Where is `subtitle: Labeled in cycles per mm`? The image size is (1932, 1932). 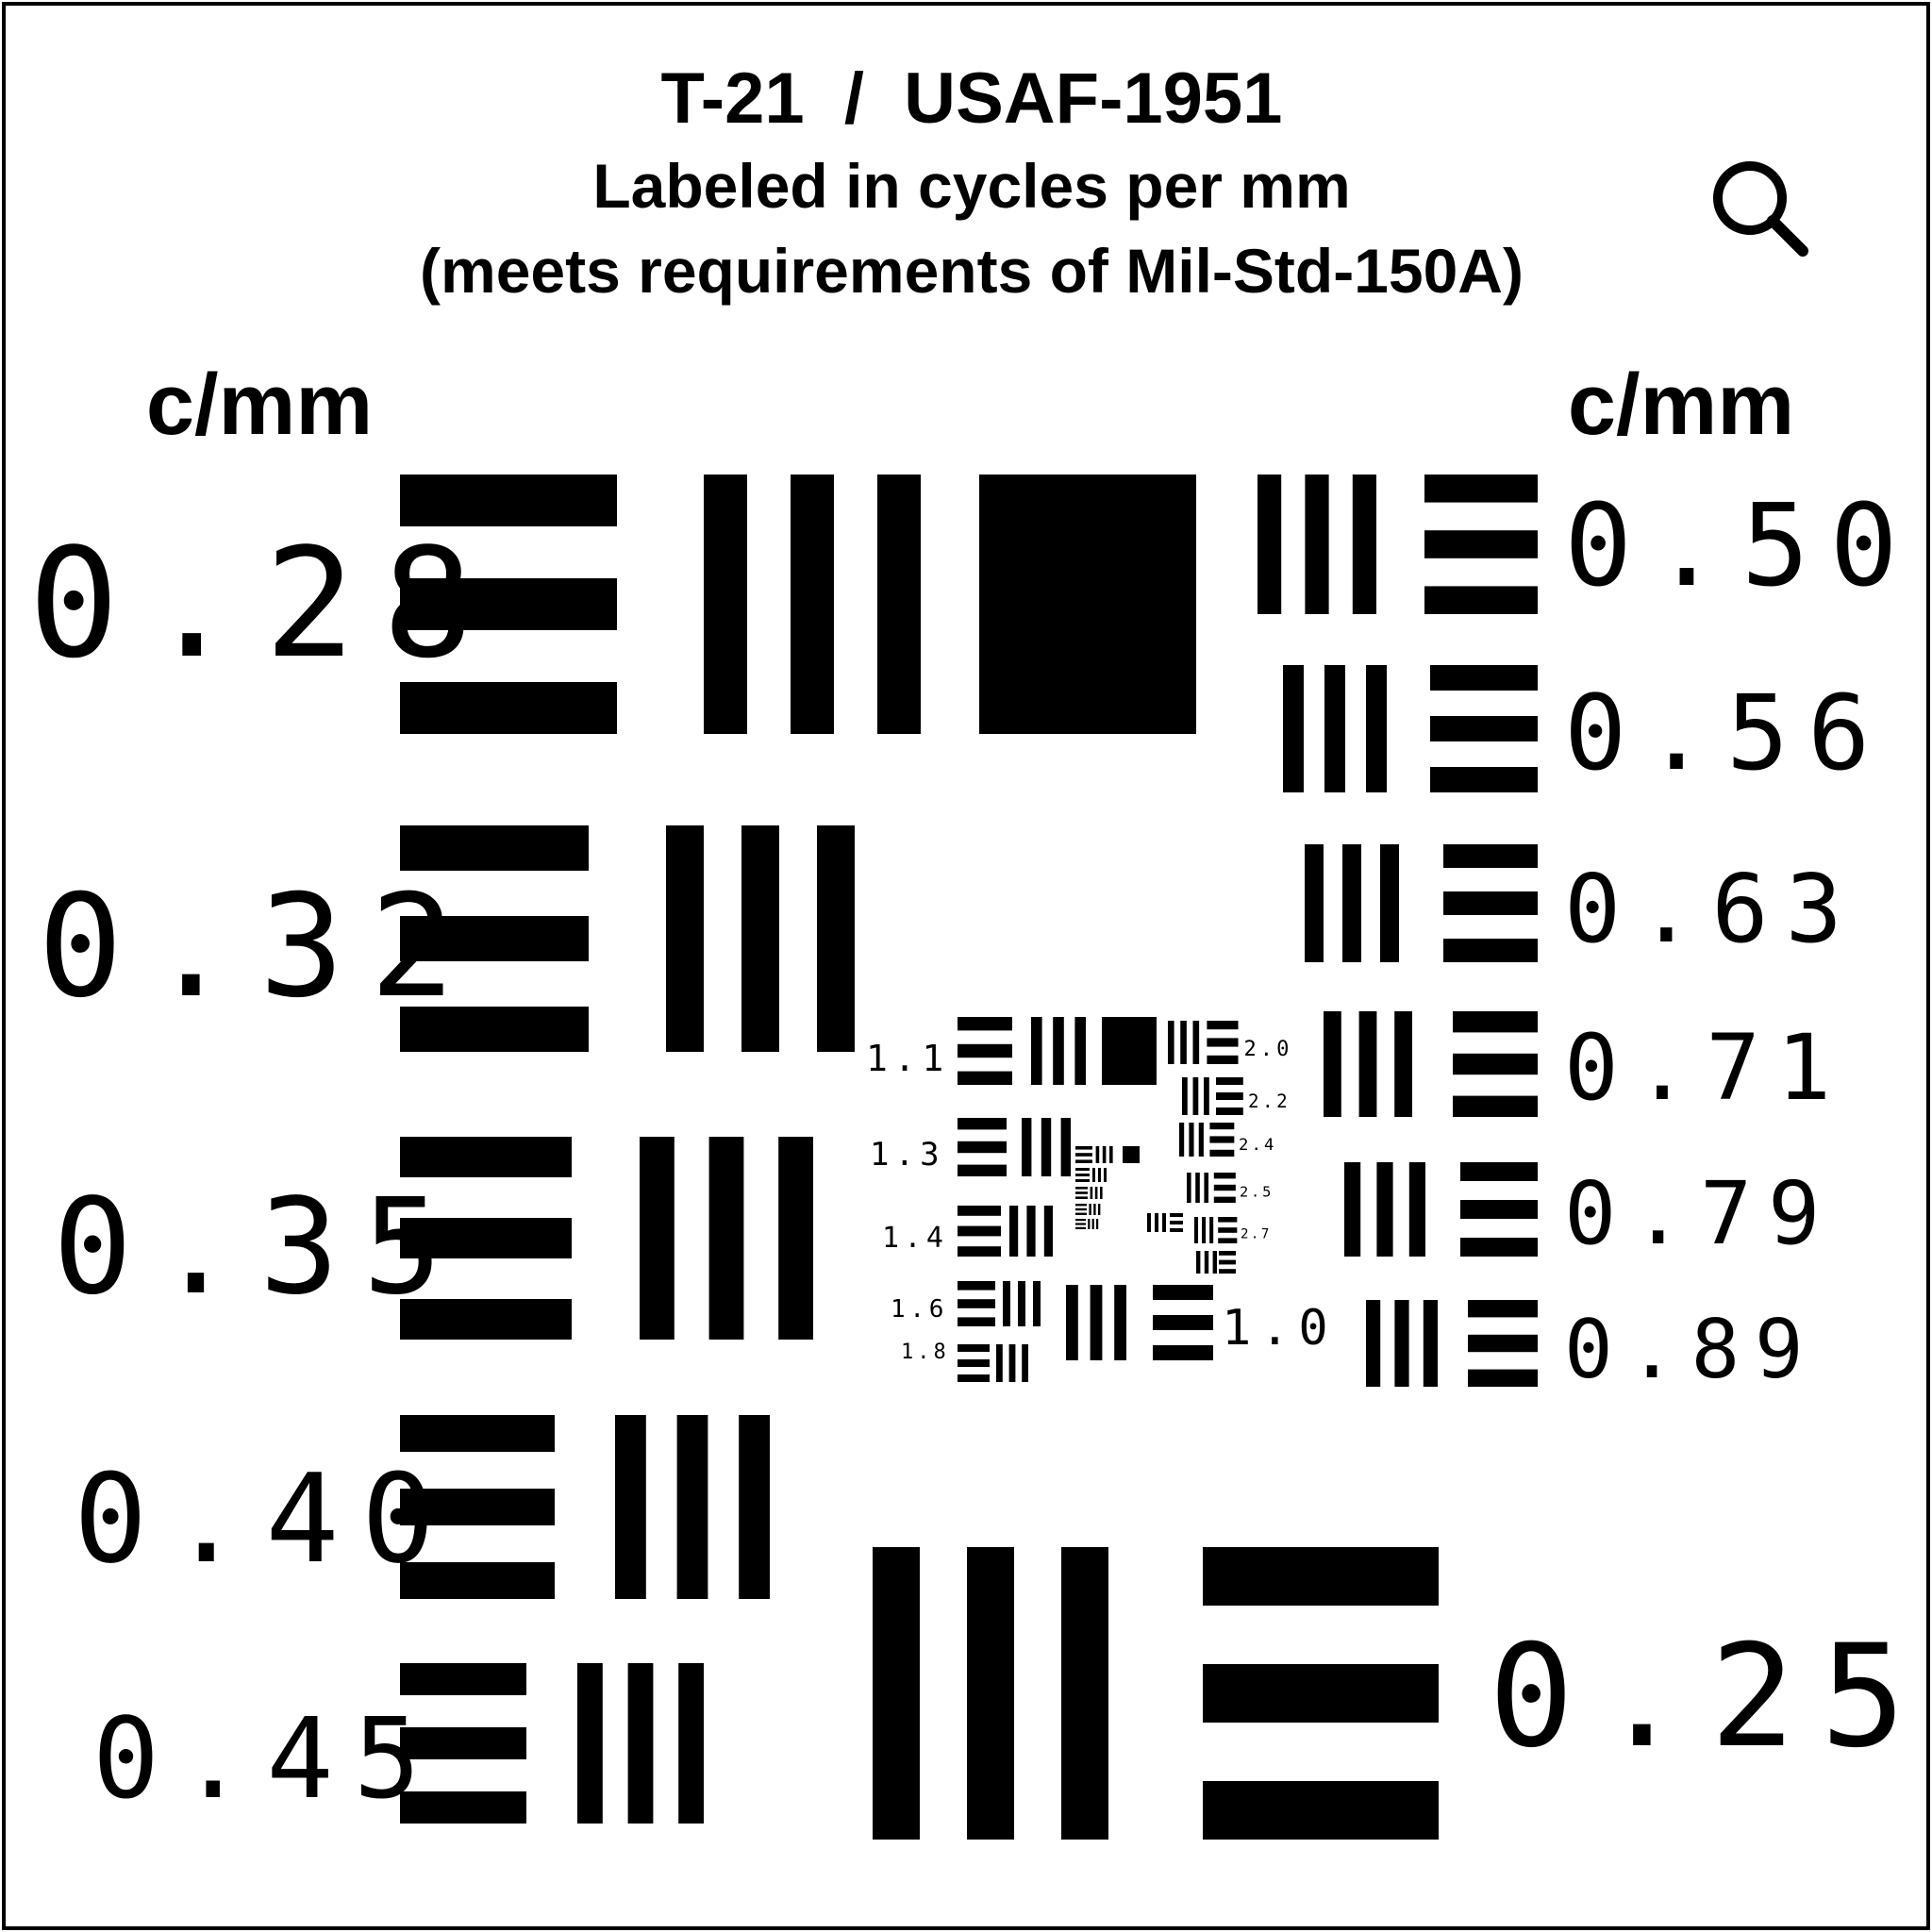 subtitle: Labeled in cycles per mm is located at coordinates (971, 186).